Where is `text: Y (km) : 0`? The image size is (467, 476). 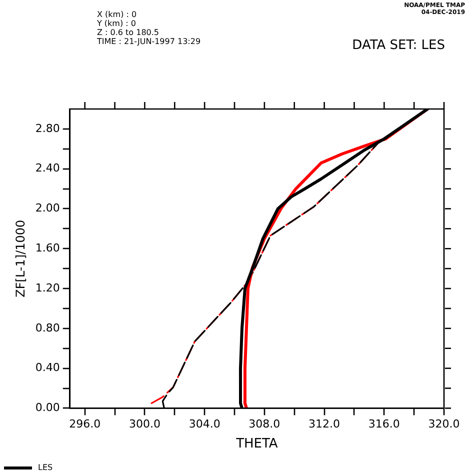
text: Y (km) : 0 is located at coordinates (117, 23).